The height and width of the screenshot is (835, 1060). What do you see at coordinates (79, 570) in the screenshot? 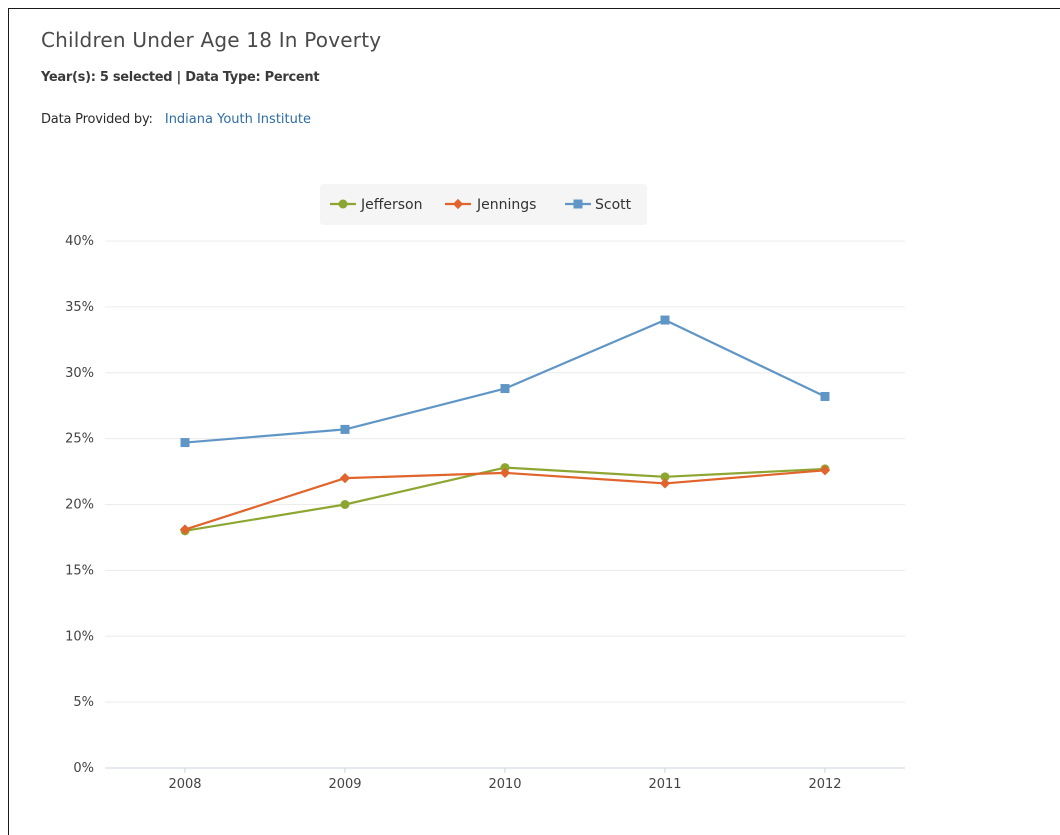
I see `y-tick-label: 15%` at bounding box center [79, 570].